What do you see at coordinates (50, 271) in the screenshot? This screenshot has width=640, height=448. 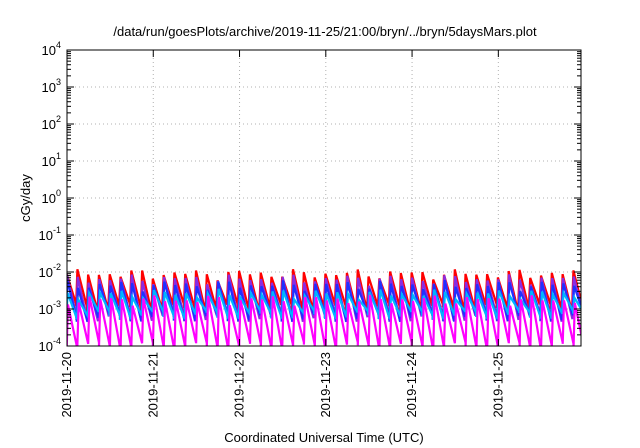 I see `y-tick-label: 10⁻²` at bounding box center [50, 271].